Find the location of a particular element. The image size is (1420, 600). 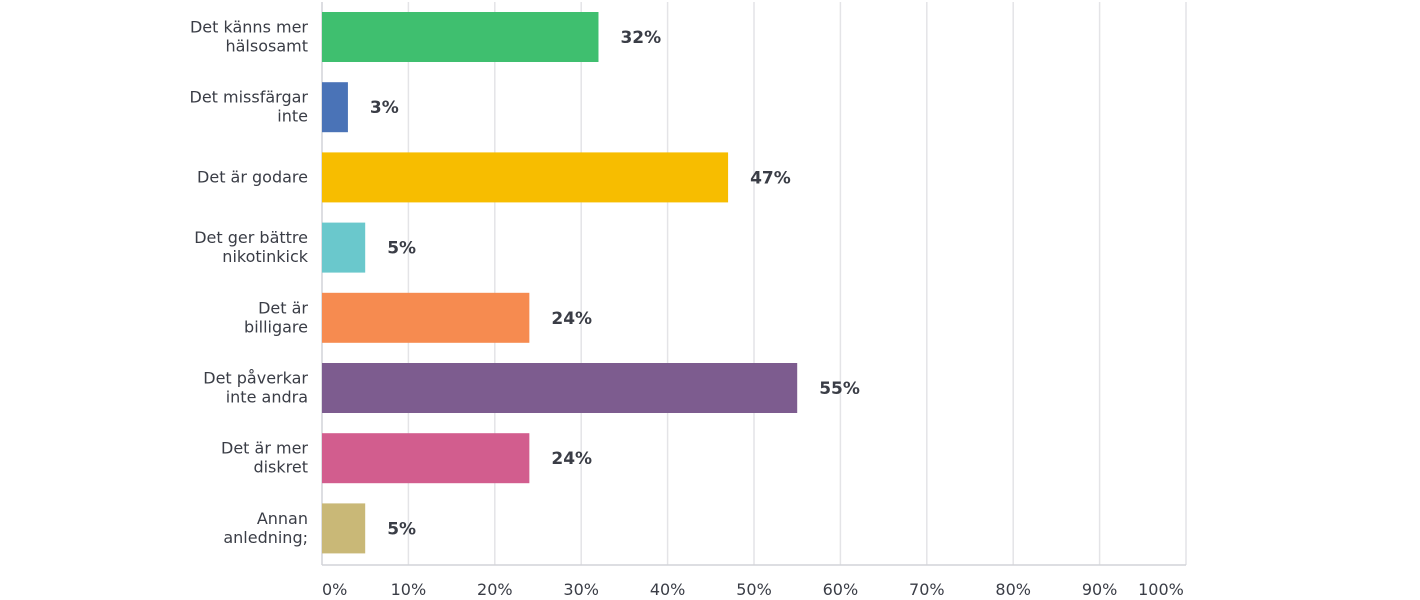

value-label-1: 3% is located at coordinates (384, 108).